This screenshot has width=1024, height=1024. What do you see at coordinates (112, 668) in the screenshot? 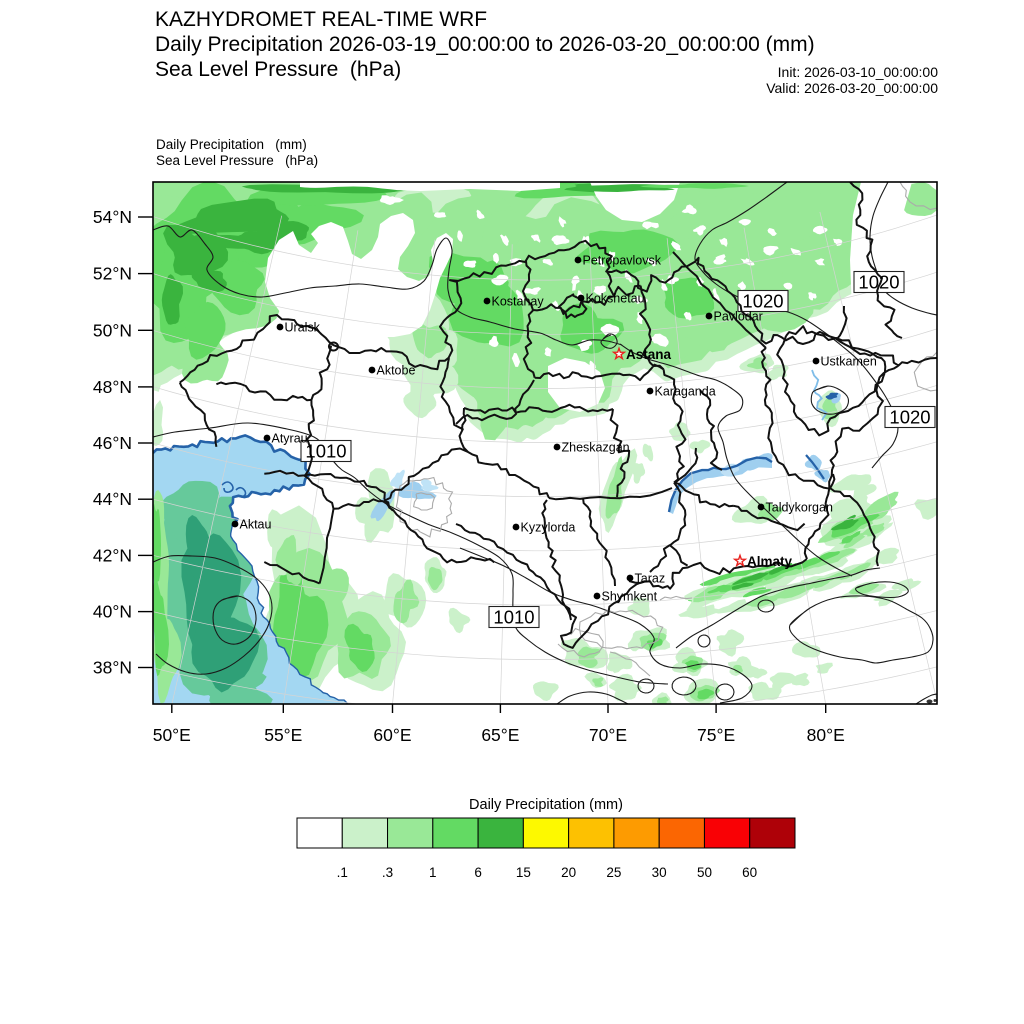
I see `svg-text: 38°N` at bounding box center [112, 668].